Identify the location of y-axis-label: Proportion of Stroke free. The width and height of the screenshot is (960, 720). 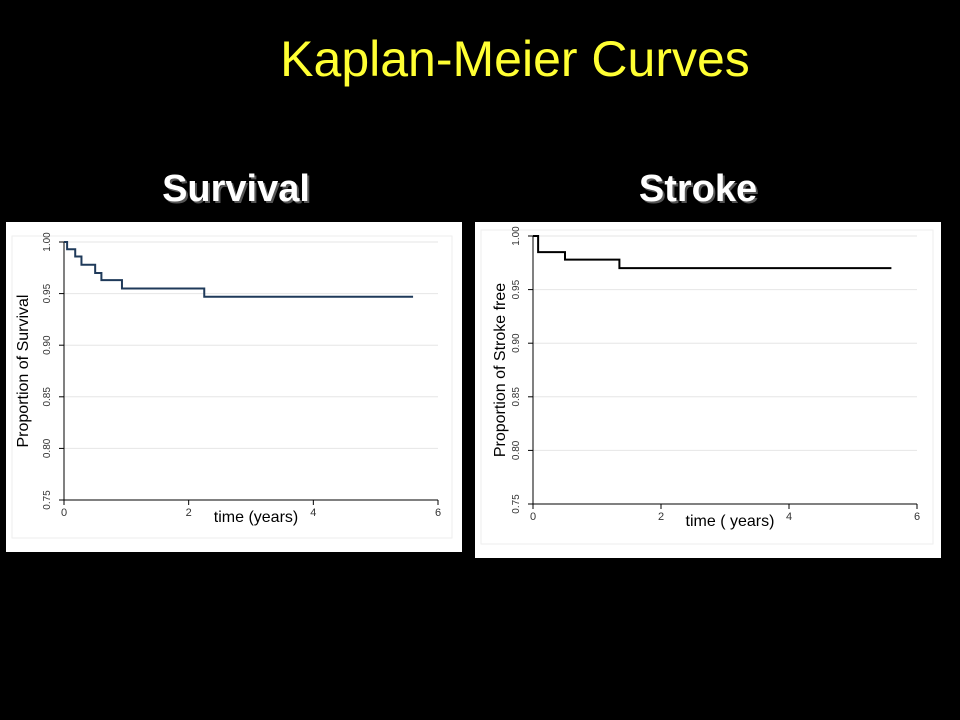
(500, 370).